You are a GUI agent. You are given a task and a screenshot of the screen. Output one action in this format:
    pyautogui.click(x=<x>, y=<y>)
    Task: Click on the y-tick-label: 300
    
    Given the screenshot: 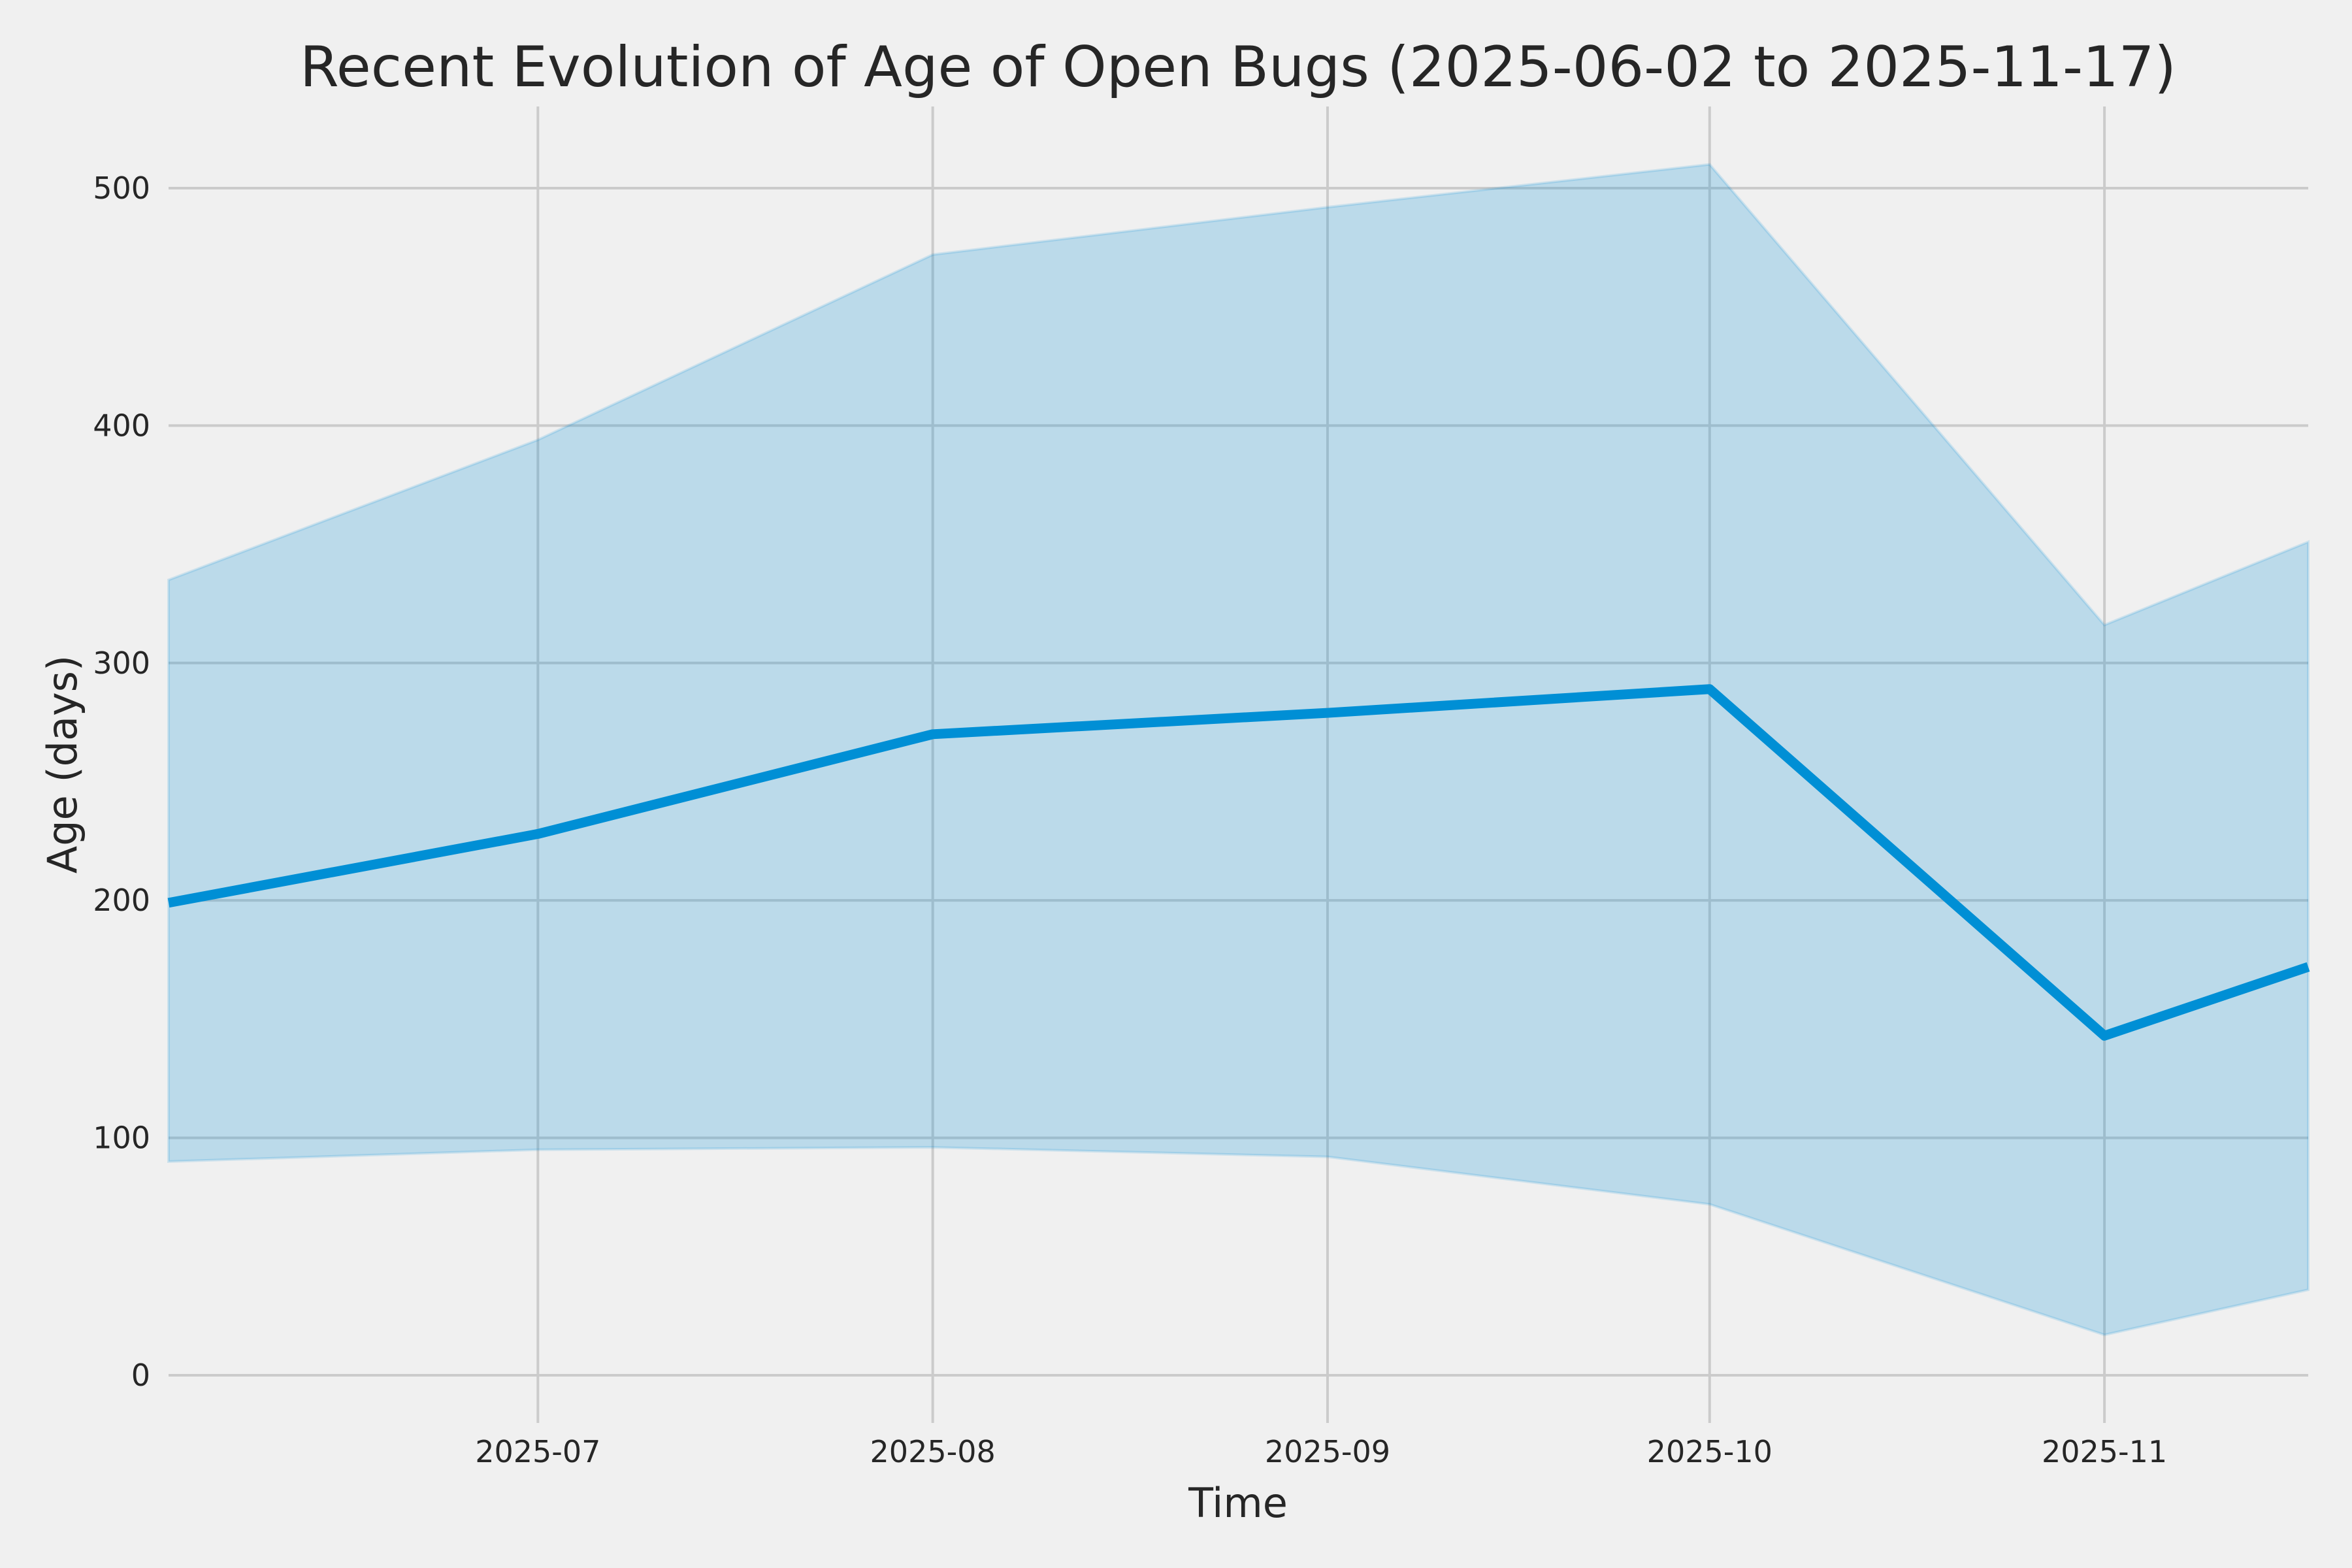 What is the action you would take?
    pyautogui.click(x=121, y=663)
    